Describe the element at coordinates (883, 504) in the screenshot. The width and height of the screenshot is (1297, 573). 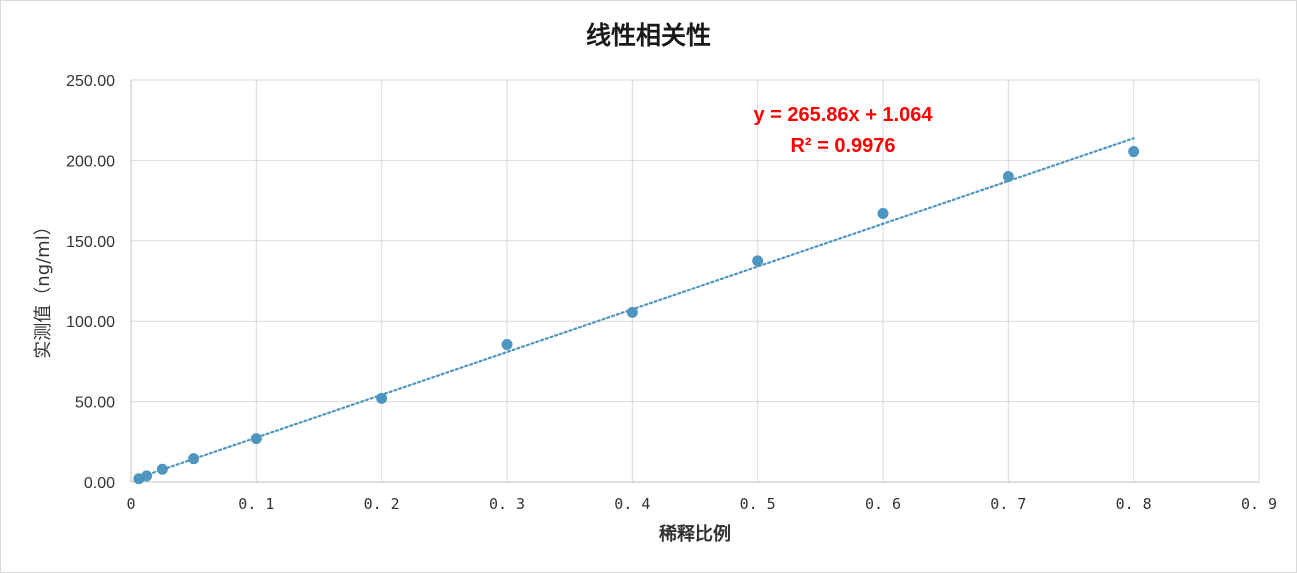
I see `x-tick-label: 0. 6` at that location.